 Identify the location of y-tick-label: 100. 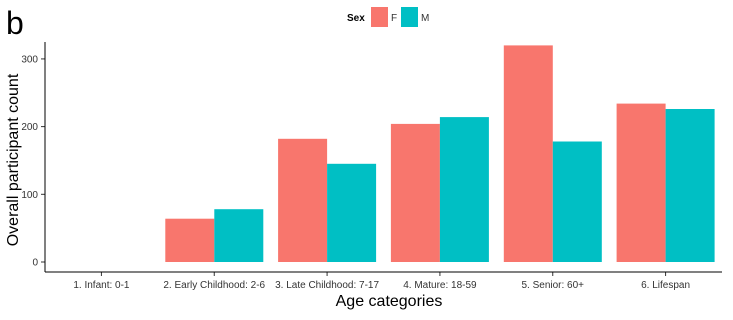
(29, 195).